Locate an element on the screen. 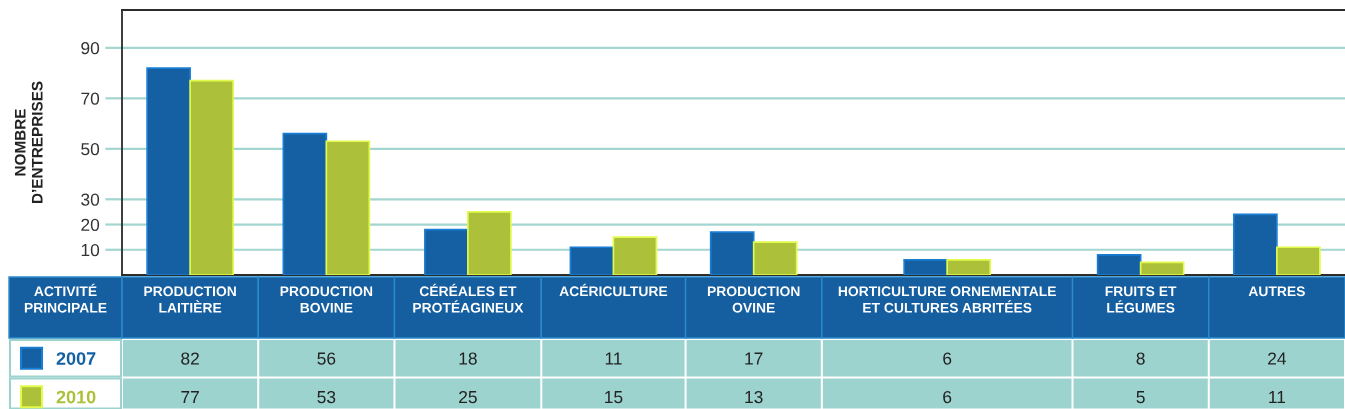  data-label: 24 is located at coordinates (1277, 358).